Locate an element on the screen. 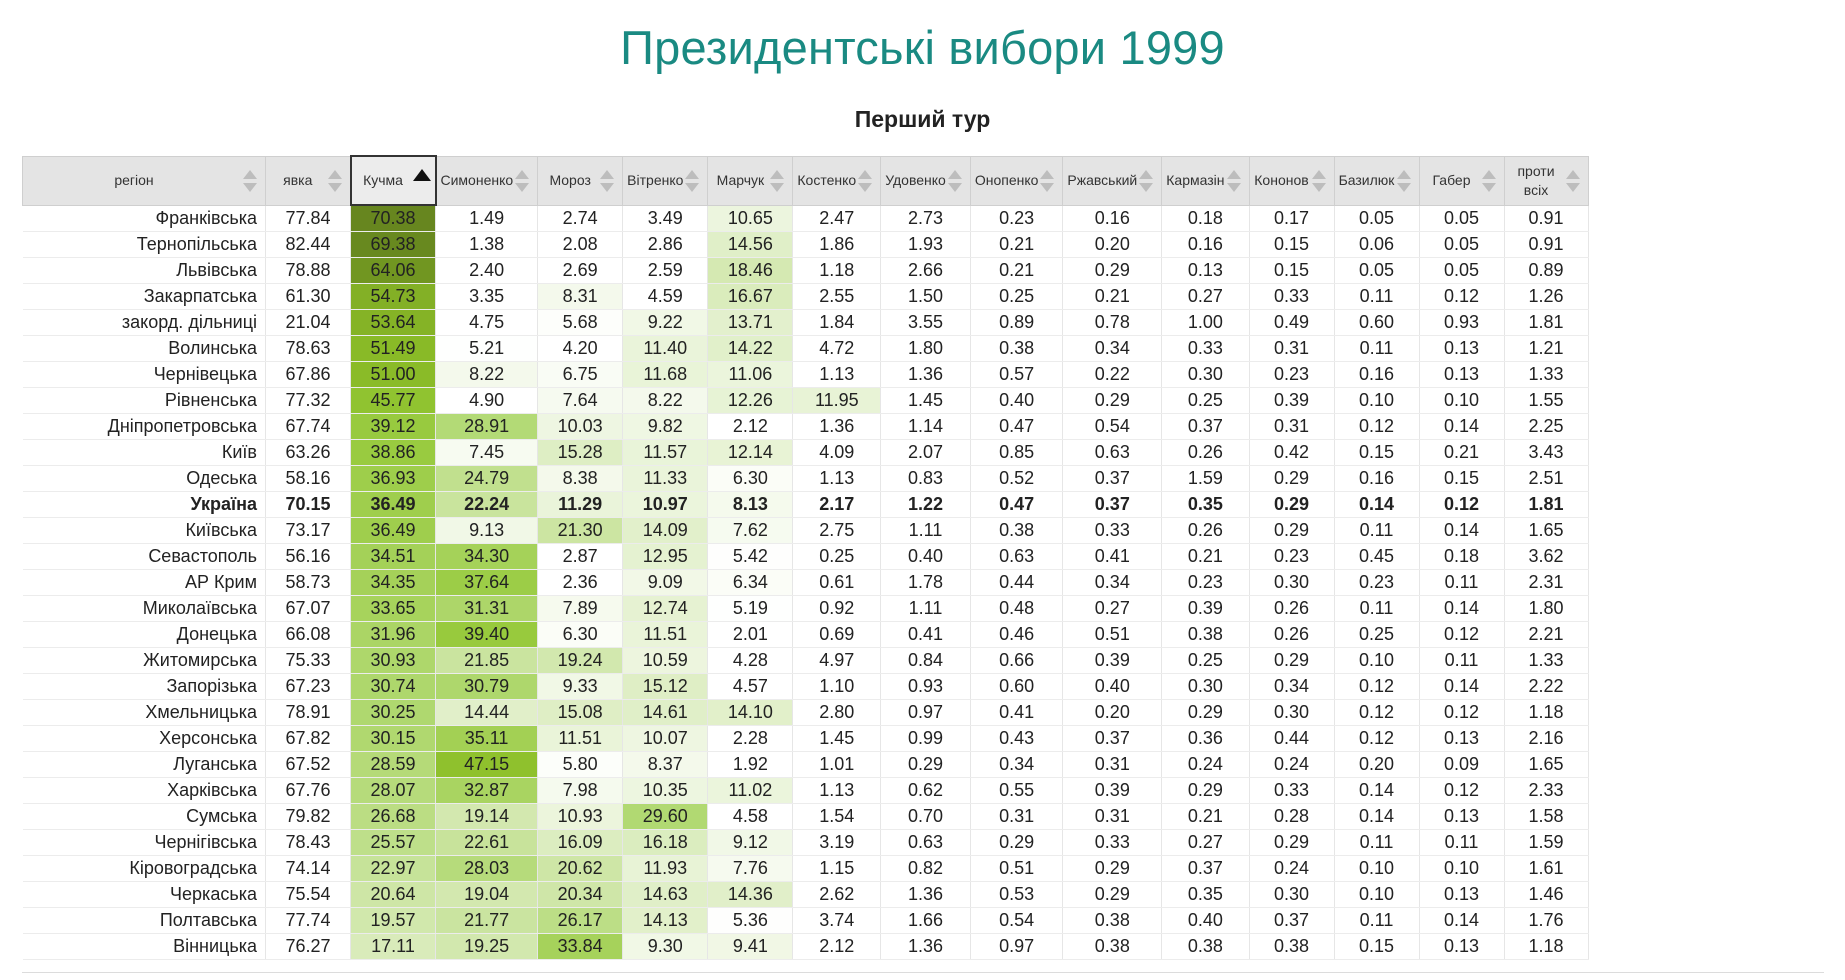 The height and width of the screenshot is (980, 1845). column-header-5: Вітренко is located at coordinates (665, 180).